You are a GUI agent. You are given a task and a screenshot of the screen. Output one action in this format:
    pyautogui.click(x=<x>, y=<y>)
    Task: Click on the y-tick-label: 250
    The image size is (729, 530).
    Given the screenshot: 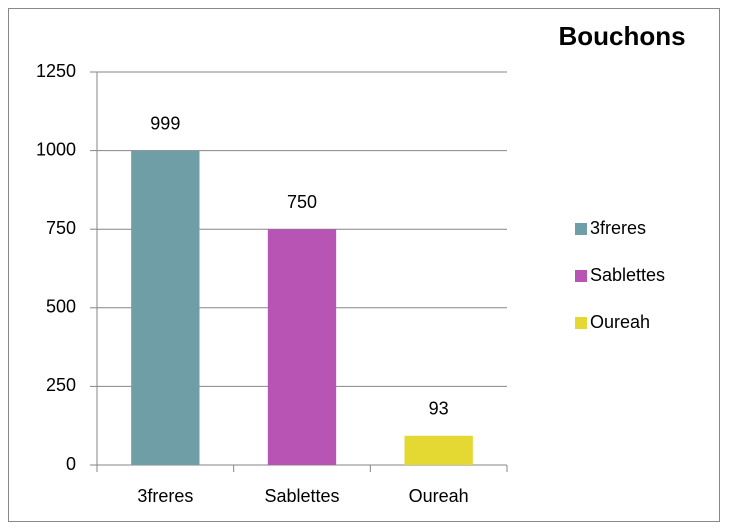 What is the action you would take?
    pyautogui.click(x=61, y=385)
    